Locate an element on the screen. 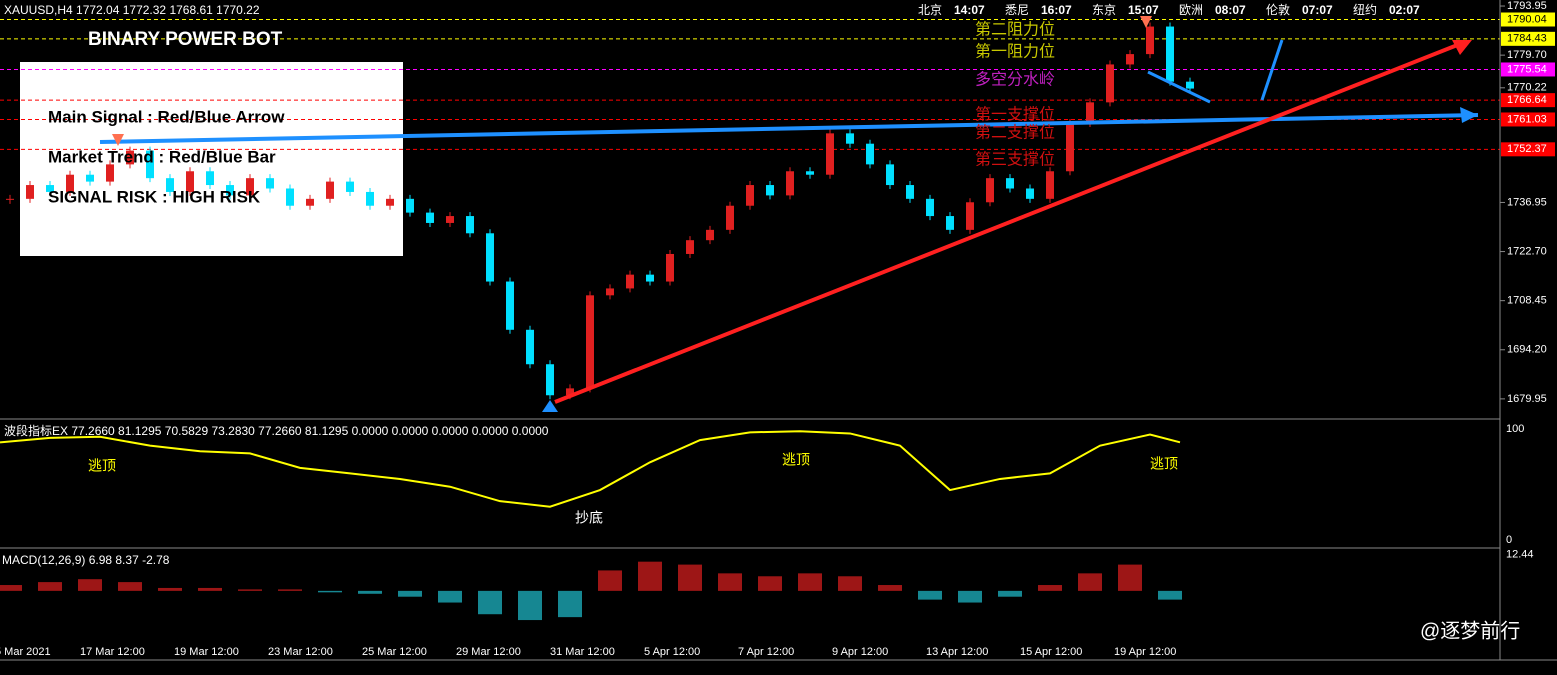  annotation: 逃顶 is located at coordinates (796, 460).